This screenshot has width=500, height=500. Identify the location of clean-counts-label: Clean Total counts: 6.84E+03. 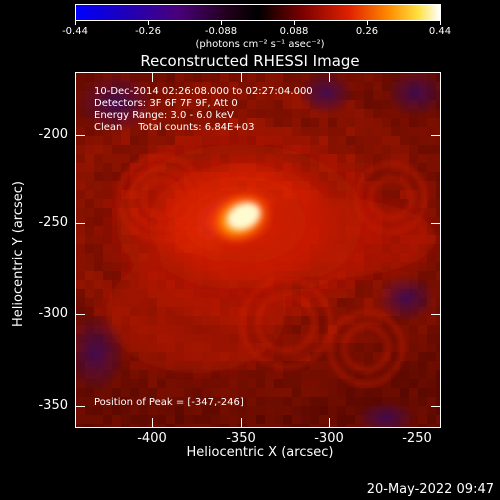
(174, 127).